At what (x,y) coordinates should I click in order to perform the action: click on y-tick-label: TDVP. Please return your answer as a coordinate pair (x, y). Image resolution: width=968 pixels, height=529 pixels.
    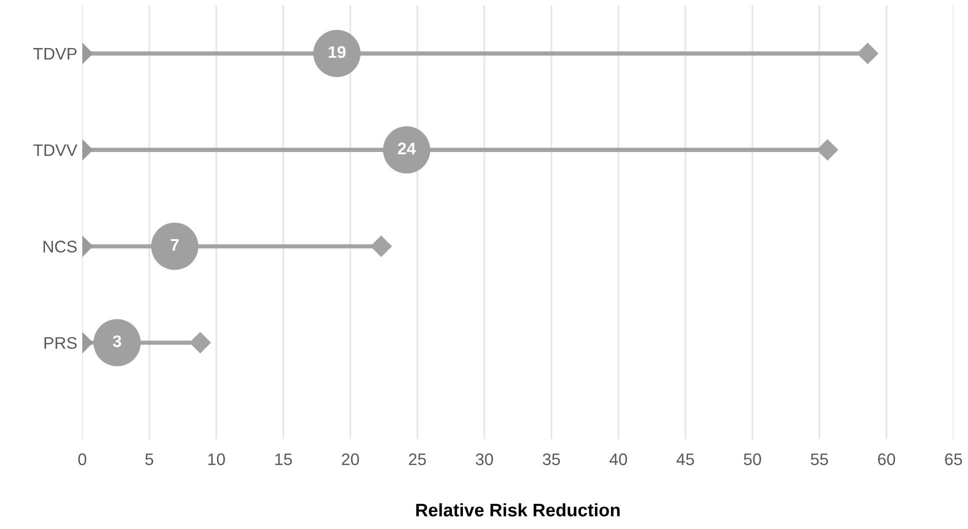
    Looking at the image, I should click on (55, 54).